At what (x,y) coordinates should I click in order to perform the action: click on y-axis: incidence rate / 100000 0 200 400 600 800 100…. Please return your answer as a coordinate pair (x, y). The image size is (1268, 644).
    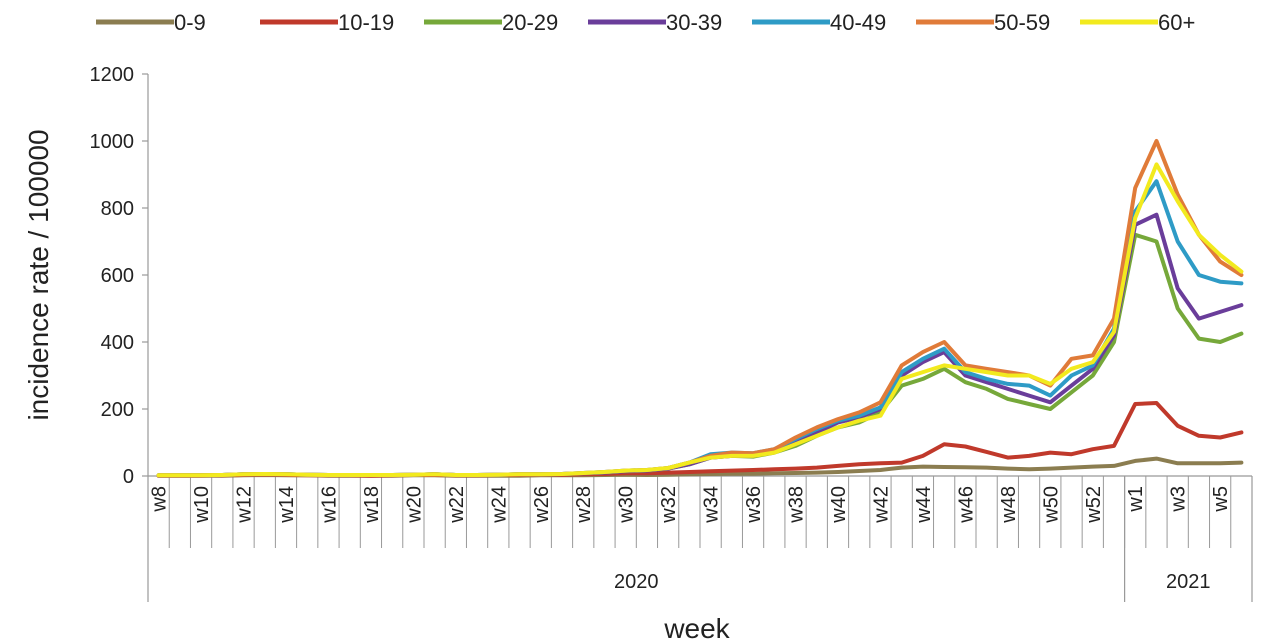
    Looking at the image, I should click on (86, 276).